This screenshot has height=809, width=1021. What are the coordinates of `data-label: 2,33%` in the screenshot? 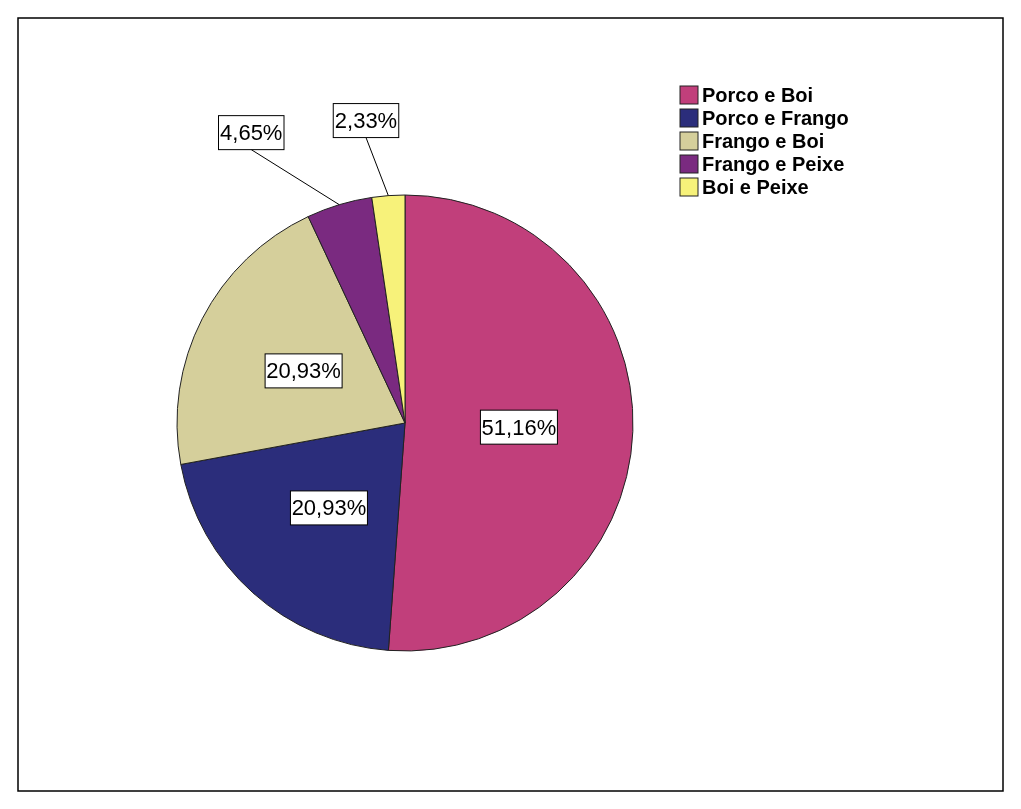 It's located at (366, 121).